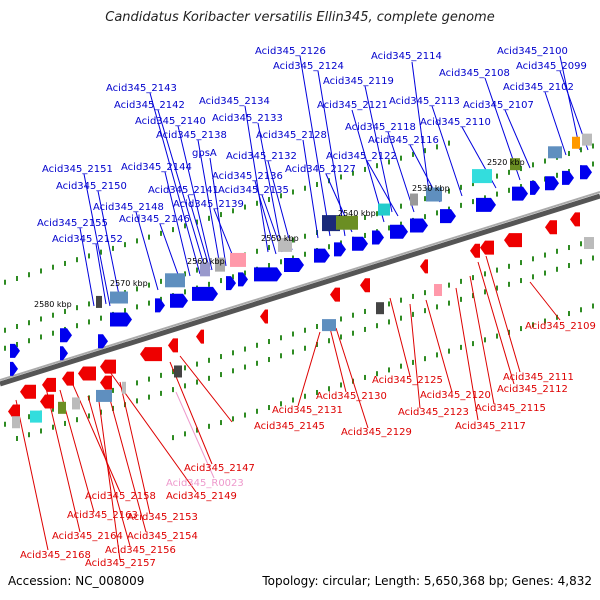 This screenshot has height=600, width=600. Describe the element at coordinates (162, 517) in the screenshot. I see `gene-label: Acid345_2153` at that location.